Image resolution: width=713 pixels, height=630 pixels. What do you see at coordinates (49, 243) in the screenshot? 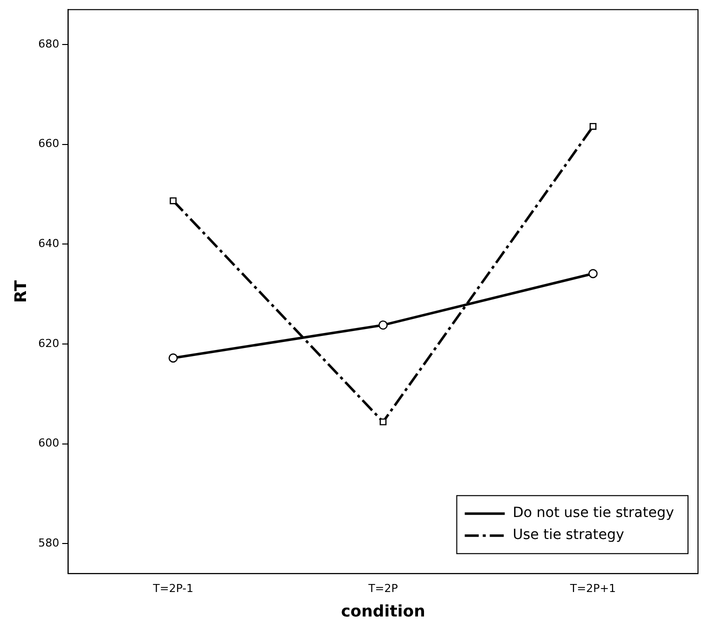
I see `y-tick-label: 640` at bounding box center [49, 243].